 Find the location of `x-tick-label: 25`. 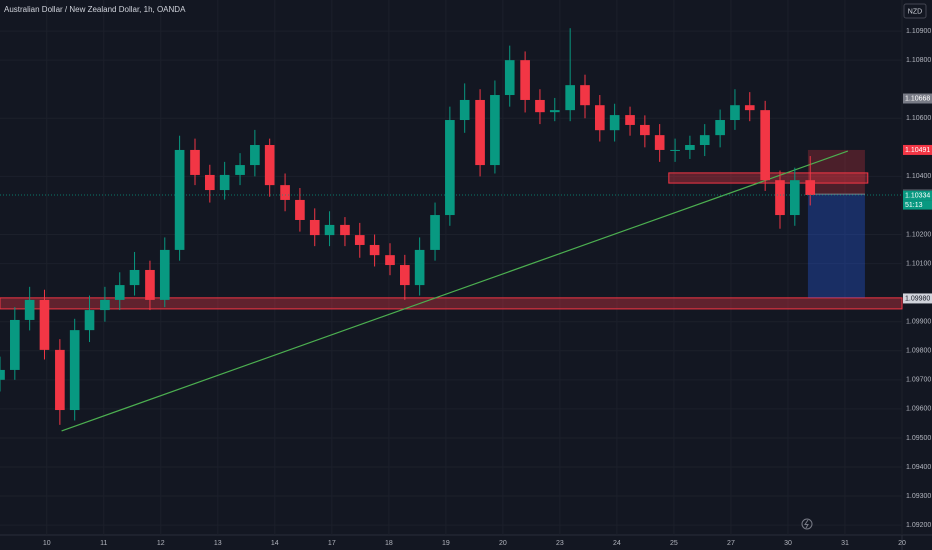

x-tick-label: 25 is located at coordinates (674, 543).